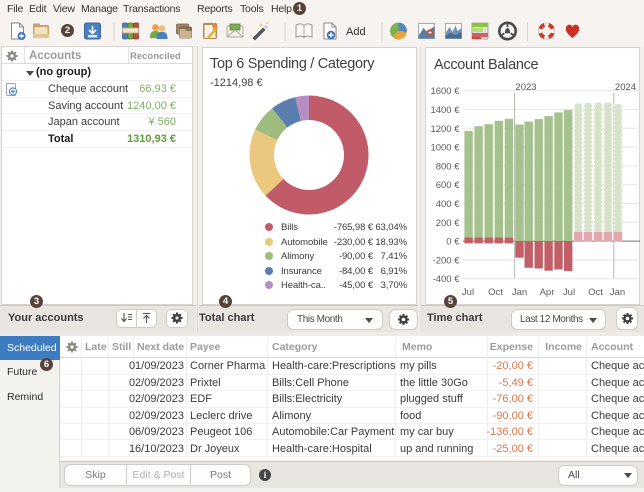 Image resolution: width=644 pixels, height=492 pixels. Describe the element at coordinates (445, 110) in the screenshot. I see `svg-text: 1400 €` at that location.